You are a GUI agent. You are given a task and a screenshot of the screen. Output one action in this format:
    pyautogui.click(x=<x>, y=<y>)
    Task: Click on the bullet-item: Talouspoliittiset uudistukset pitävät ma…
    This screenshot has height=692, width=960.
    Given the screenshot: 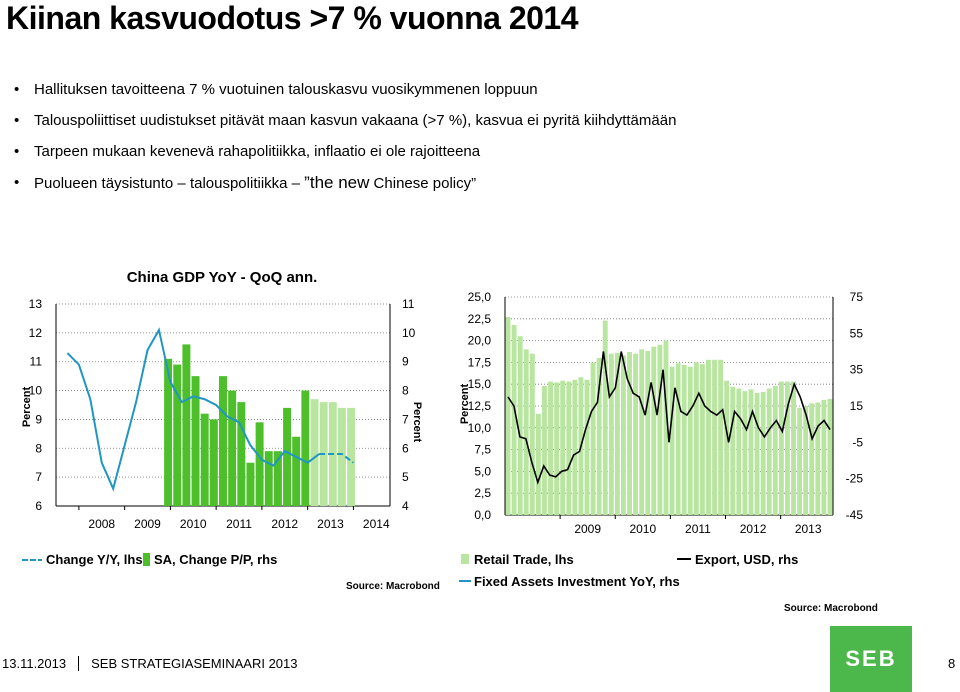 What is the action you would take?
    pyautogui.click(x=345, y=120)
    